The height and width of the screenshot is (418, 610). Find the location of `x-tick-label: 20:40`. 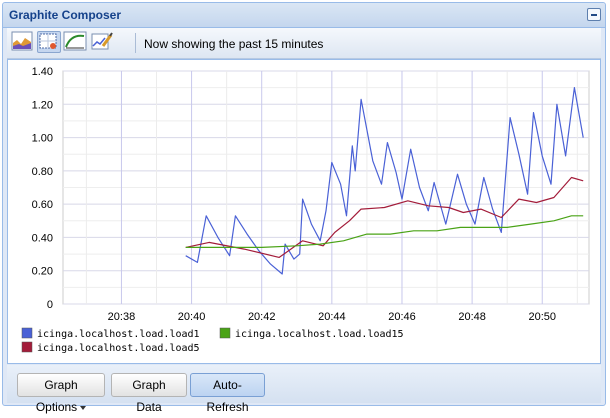

x-tick-label: 20:40 is located at coordinates (192, 317).